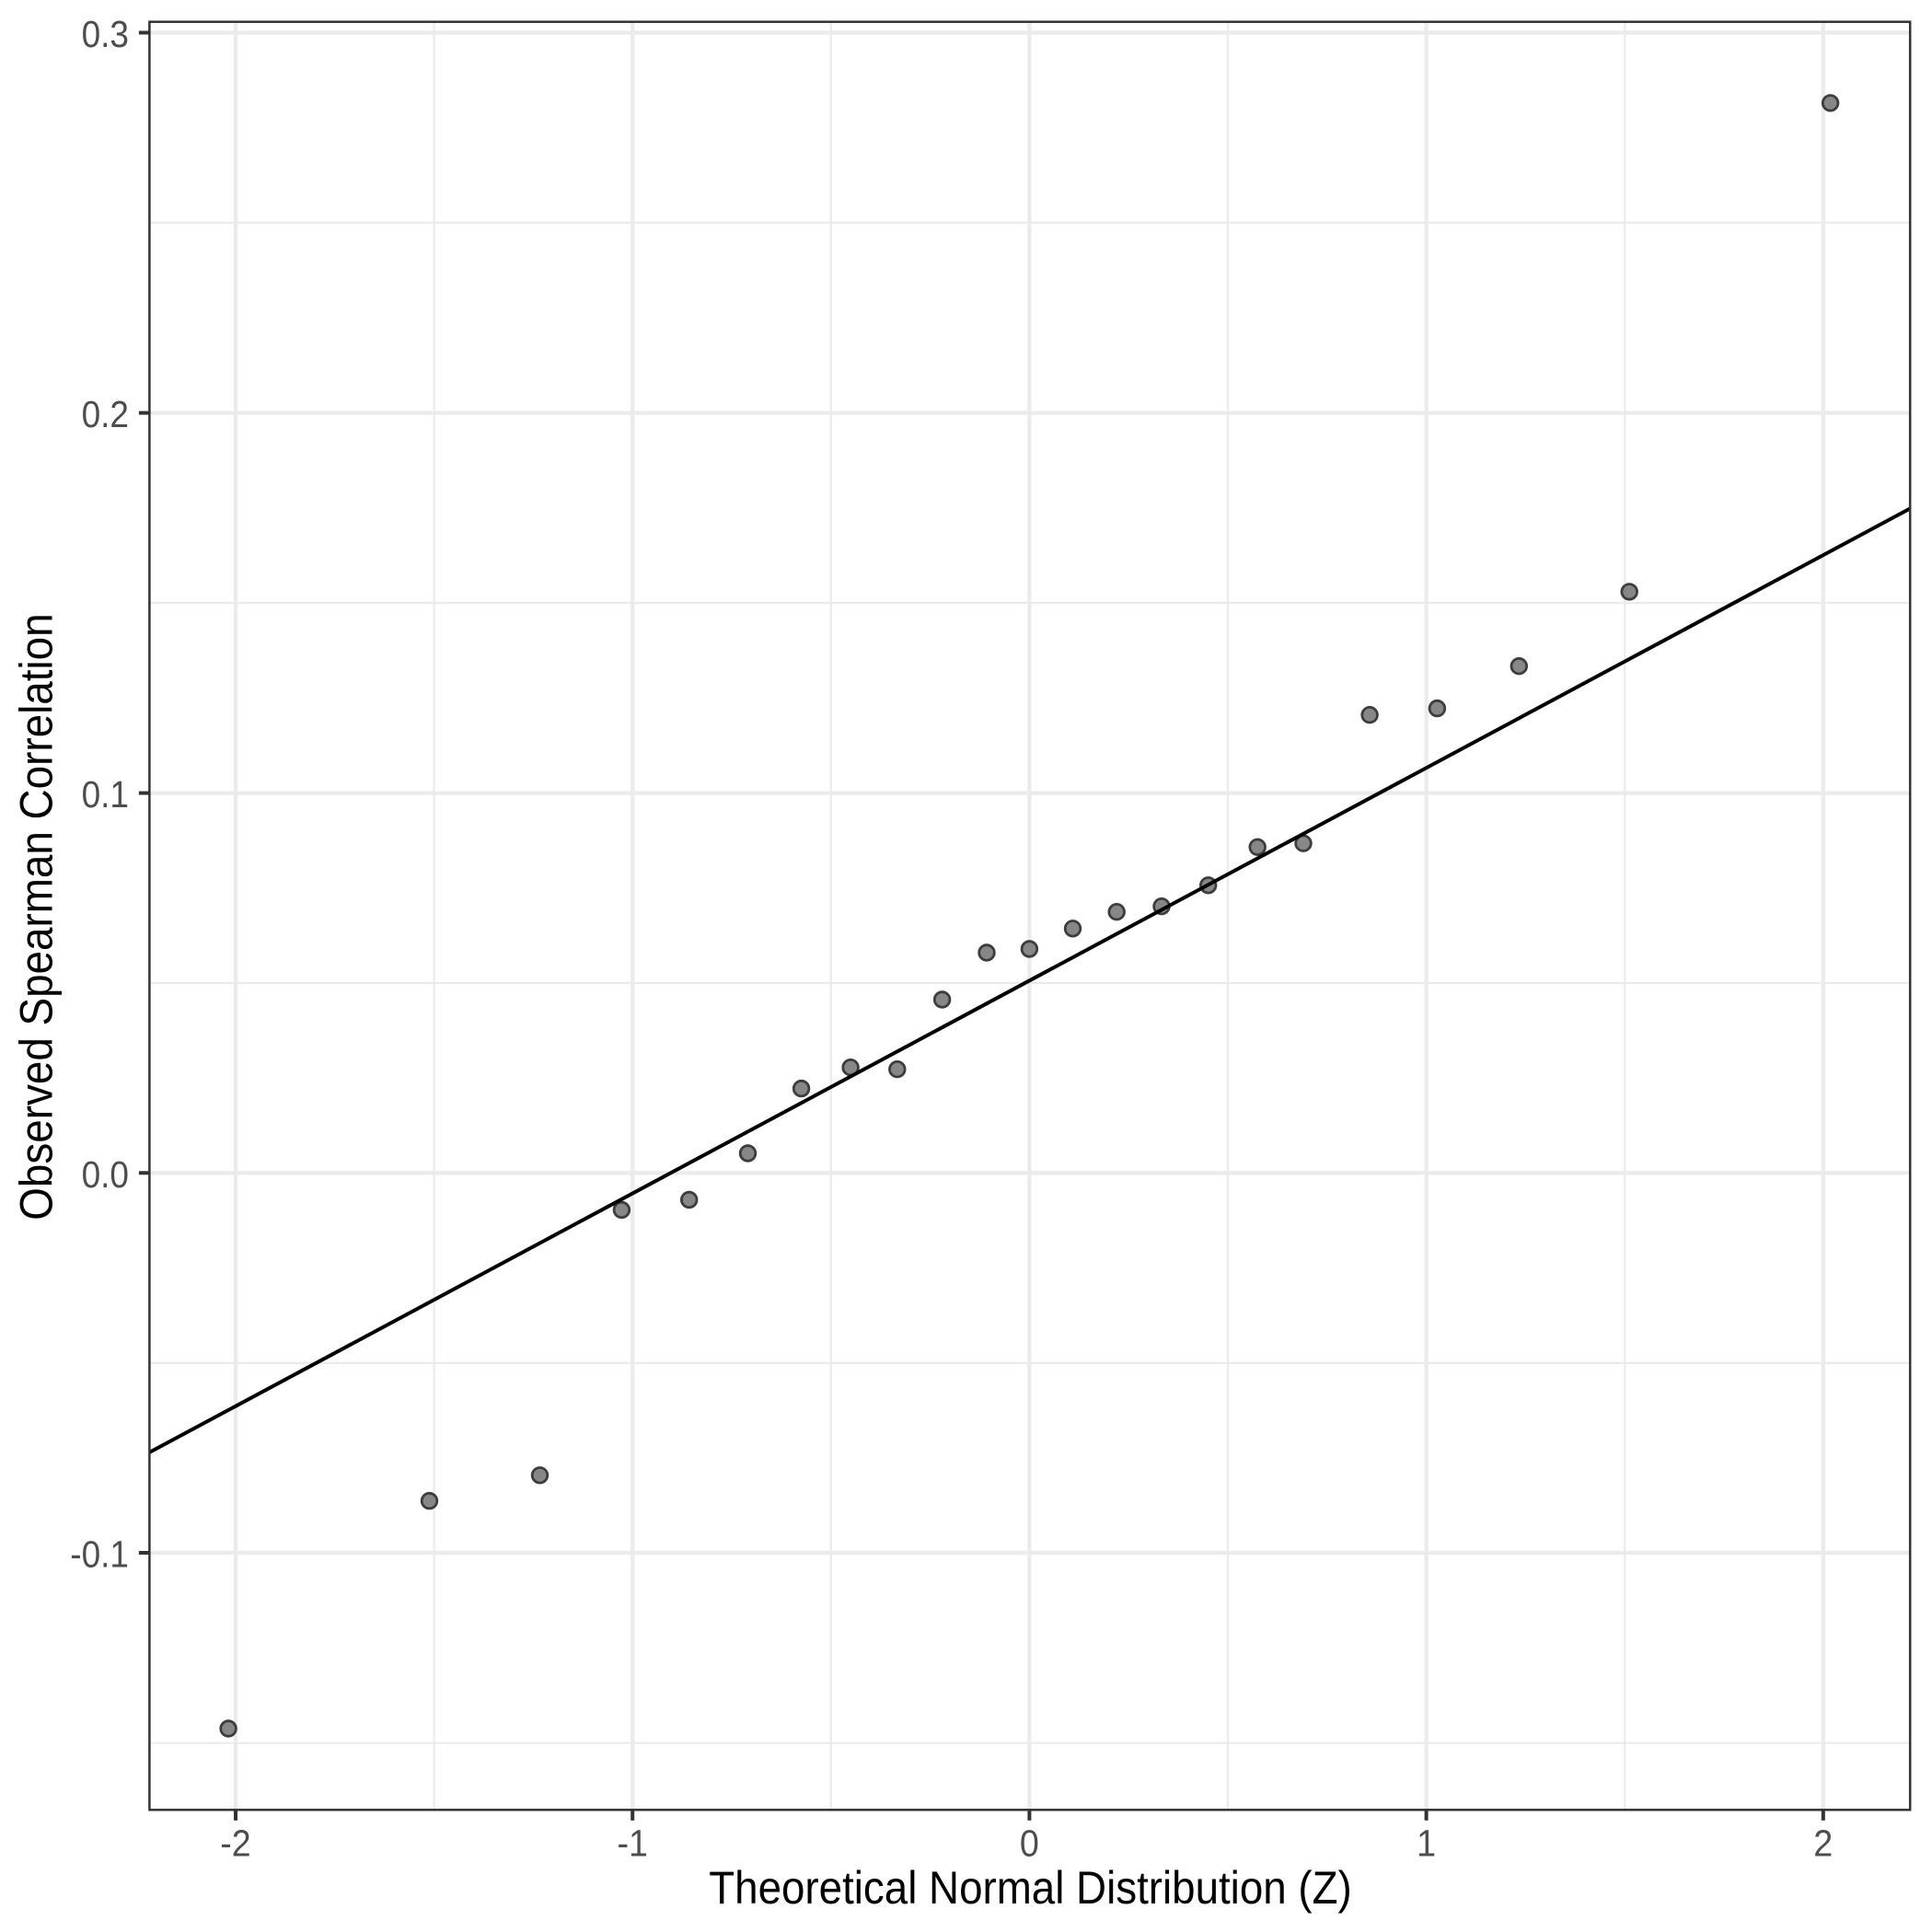 Image resolution: width=1932 pixels, height=1932 pixels. I want to click on svg-text: -1, so click(633, 1844).